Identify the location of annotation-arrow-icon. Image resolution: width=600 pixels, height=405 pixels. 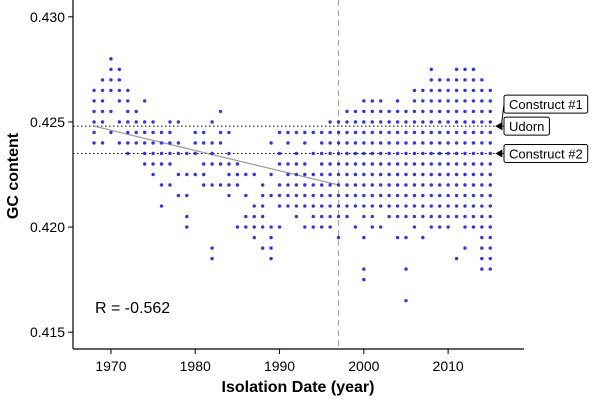
(499, 153).